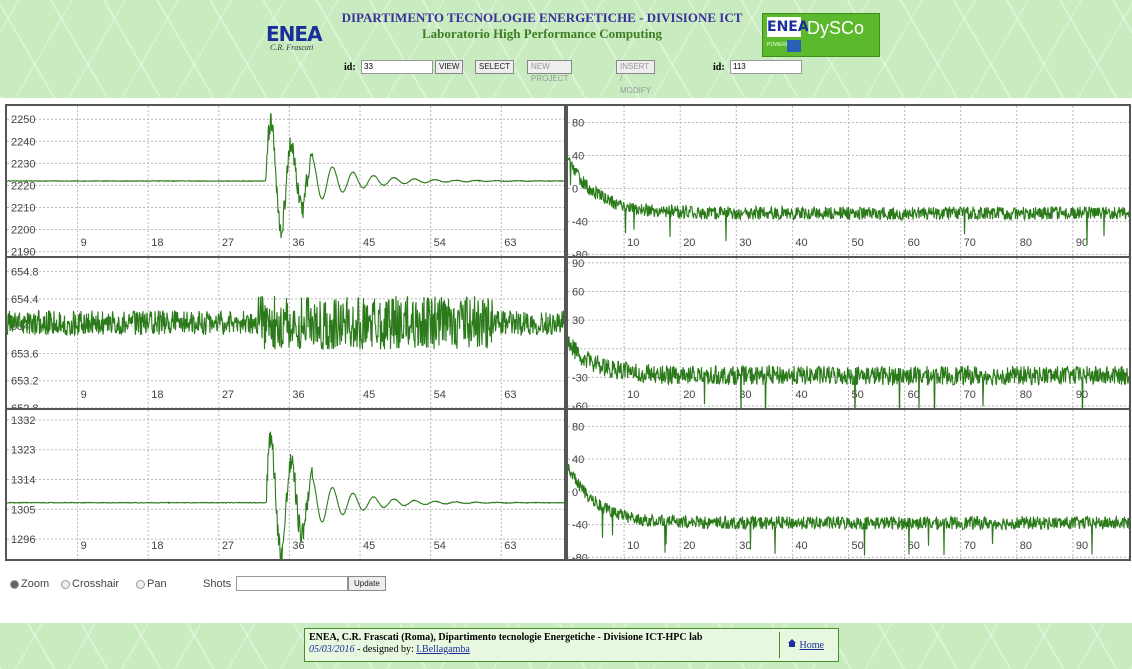 Image resolution: width=1132 pixels, height=669 pixels. Describe the element at coordinates (784, 45) in the screenshot. I see `powered-by-text: POWERED BY` at that location.